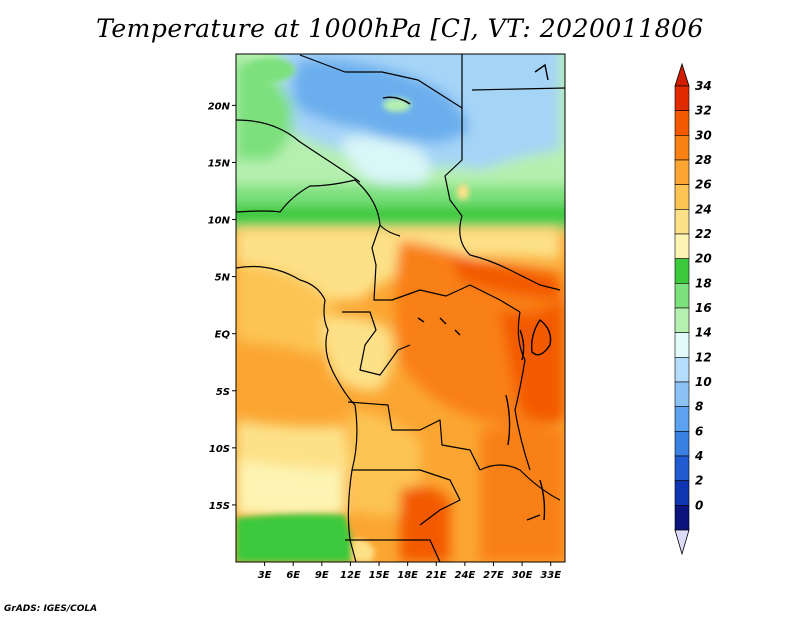  Describe the element at coordinates (510, 253) in the screenshot. I see `border-southsudan` at that location.